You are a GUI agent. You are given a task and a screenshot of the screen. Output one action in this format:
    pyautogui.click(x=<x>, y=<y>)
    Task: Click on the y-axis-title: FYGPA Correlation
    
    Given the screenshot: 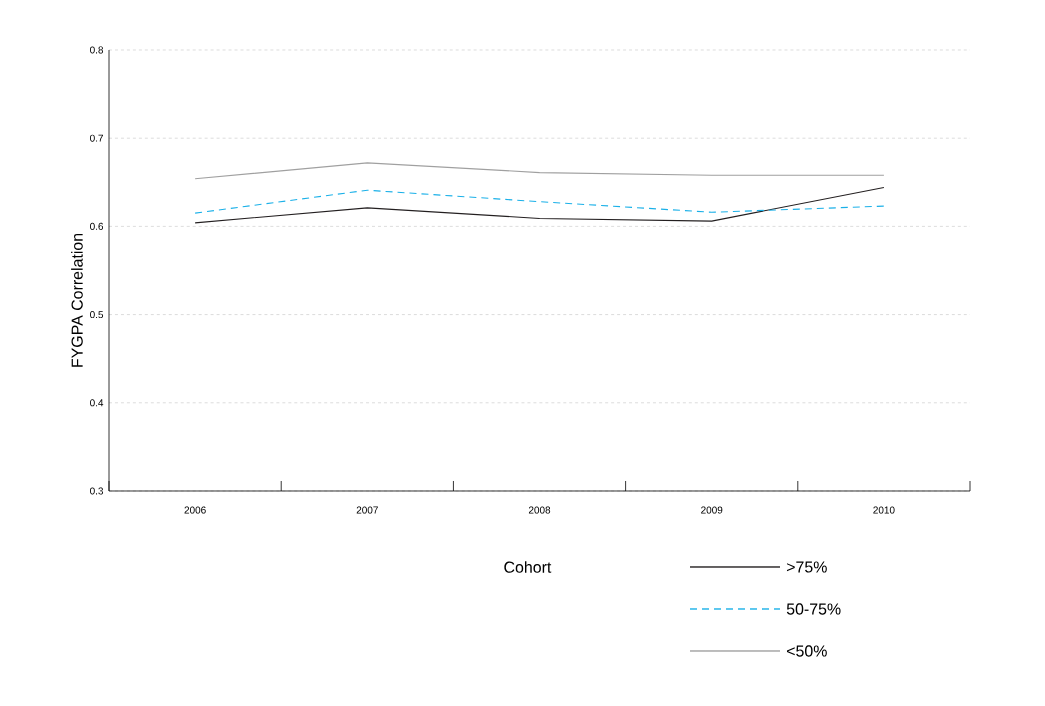 What is the action you would take?
    pyautogui.click(x=77, y=300)
    